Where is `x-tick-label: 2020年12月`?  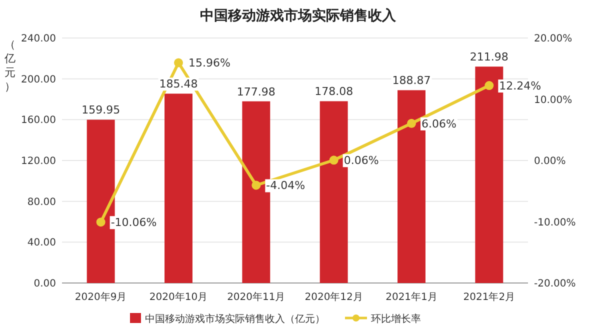 x-tick-label: 2020年12月 is located at coordinates (333, 297).